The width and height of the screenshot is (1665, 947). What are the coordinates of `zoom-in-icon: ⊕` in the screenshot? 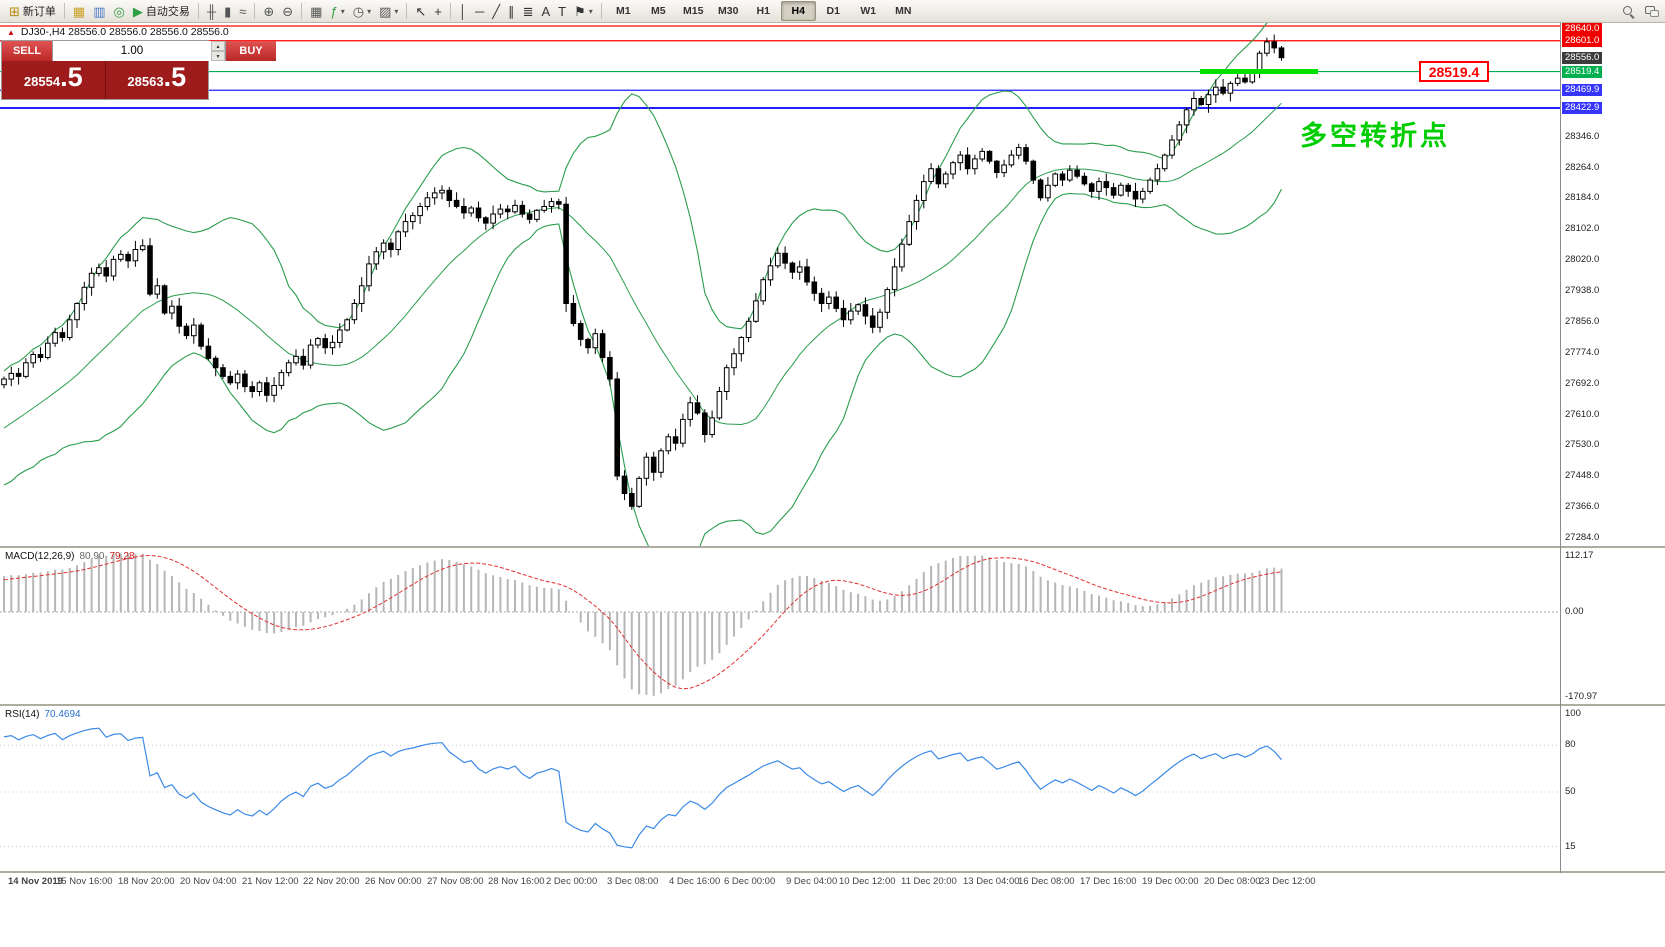 It's located at (269, 11).